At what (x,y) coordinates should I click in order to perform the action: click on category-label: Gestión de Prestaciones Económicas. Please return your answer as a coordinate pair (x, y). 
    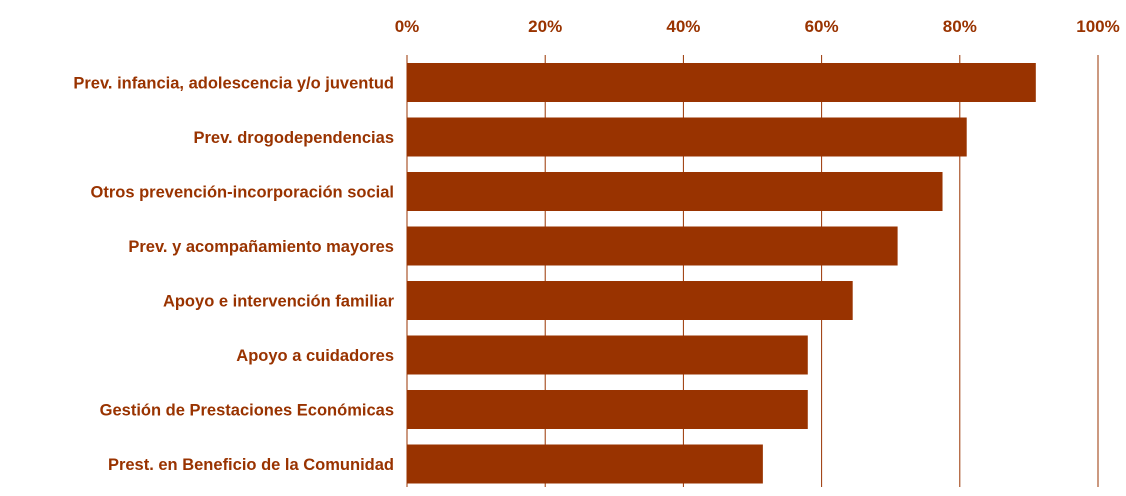
    Looking at the image, I should click on (247, 411).